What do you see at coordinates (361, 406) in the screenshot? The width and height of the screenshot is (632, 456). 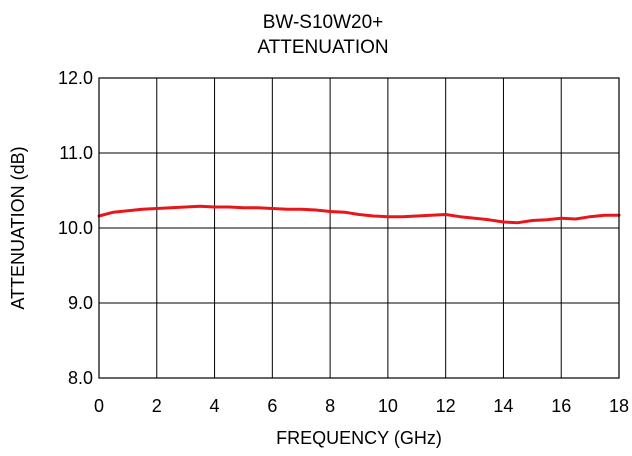 I see `x-tick-labels: 0 2 4 6 8 10 12 14 16 18` at bounding box center [361, 406].